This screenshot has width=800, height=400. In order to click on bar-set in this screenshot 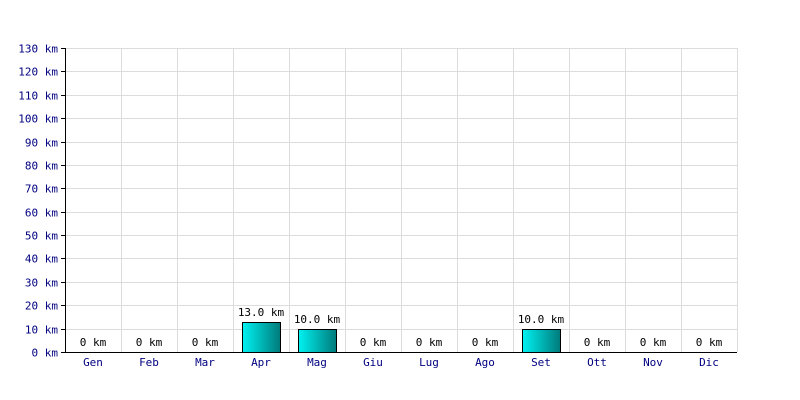, I will do `click(541, 341)`.